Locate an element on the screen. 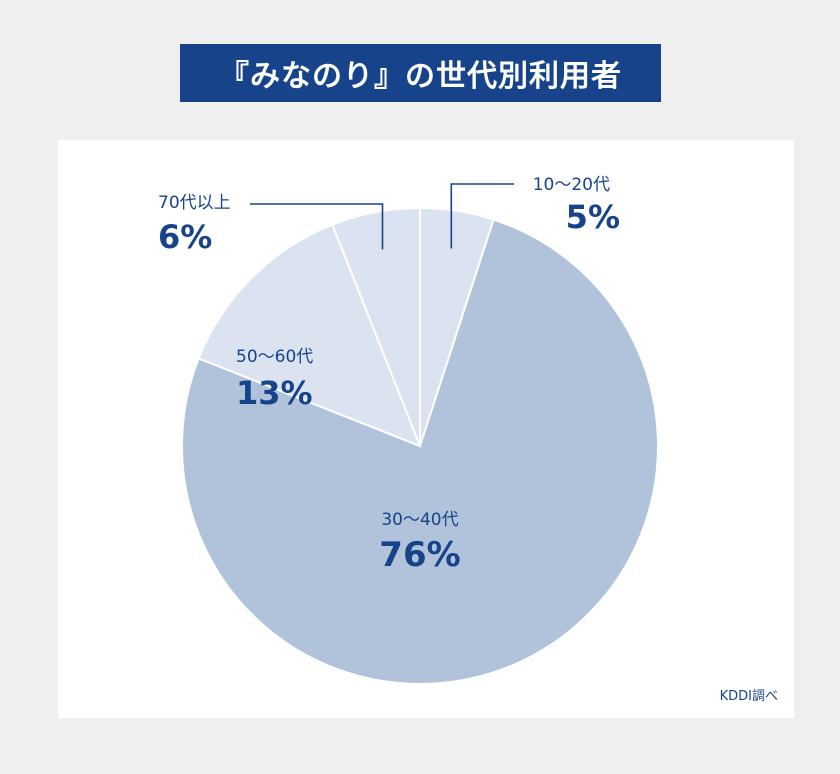 The width and height of the screenshot is (840, 774). title-banner: 『みなのり』の世代別利用者 is located at coordinates (420, 73).